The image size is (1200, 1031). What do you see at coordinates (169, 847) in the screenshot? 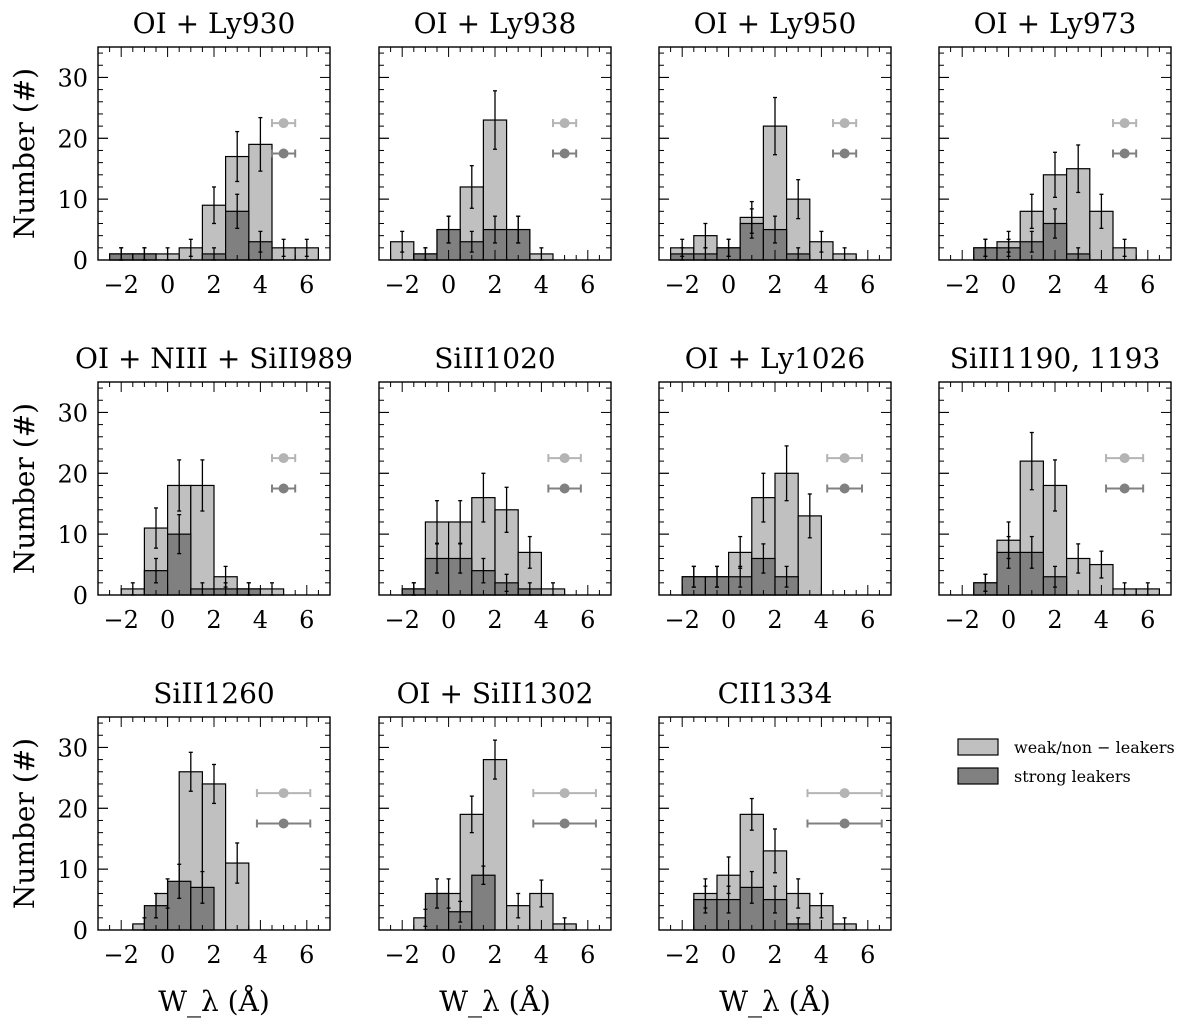
I see `panel-9: SiII1260 −2 0 2 4 6 0 10 20 30 Number (#) W_λ (Å)` at bounding box center [169, 847].